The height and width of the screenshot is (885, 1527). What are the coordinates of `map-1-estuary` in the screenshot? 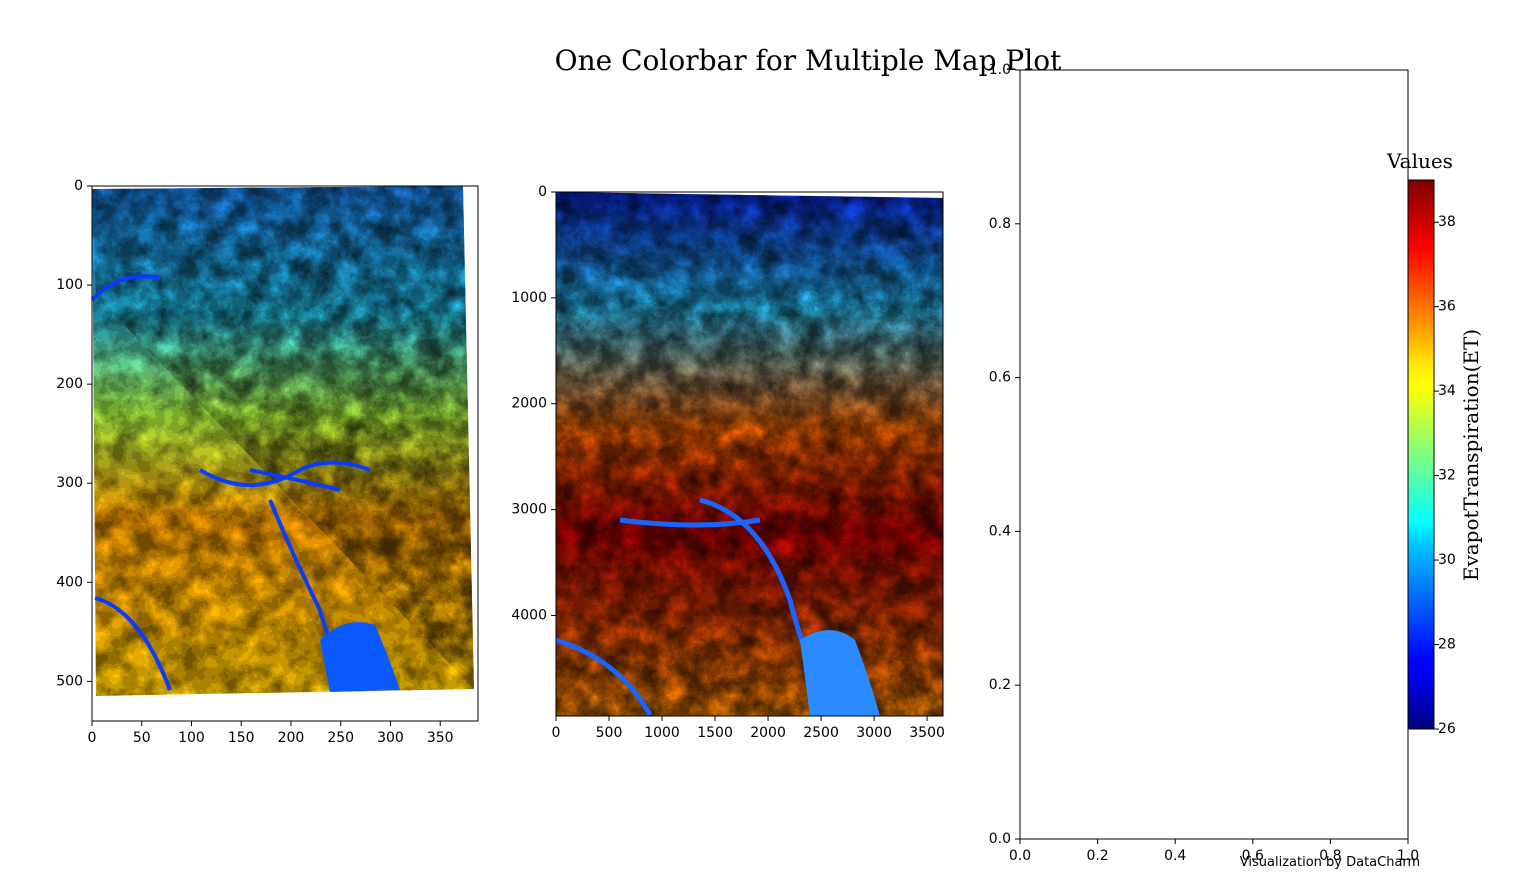 It's located at (360, 657).